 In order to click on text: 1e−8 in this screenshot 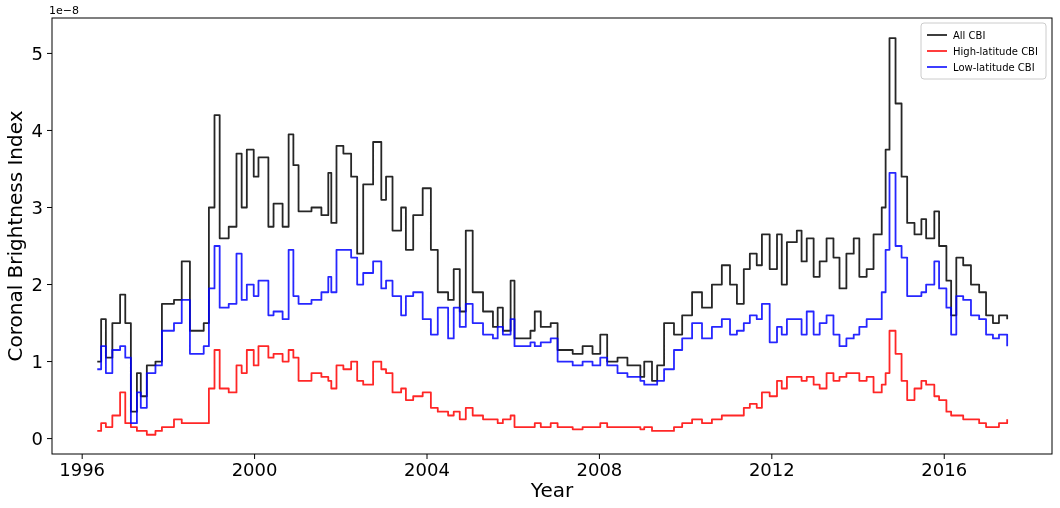, I will do `click(64, 10)`.